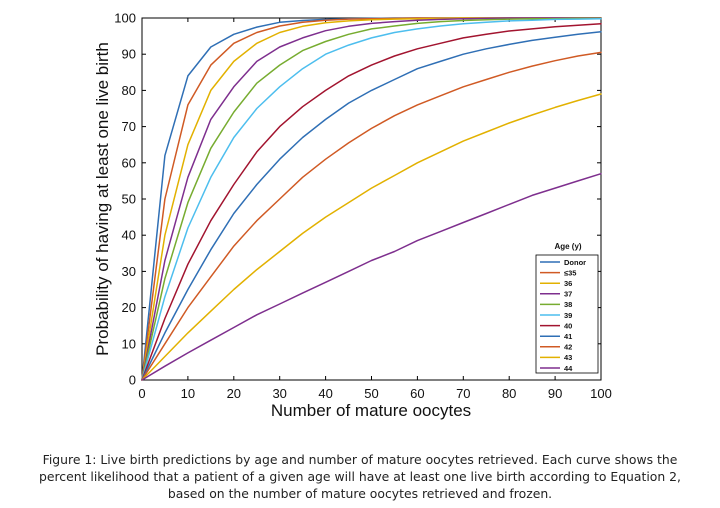 This screenshot has width=720, height=508. I want to click on y-tick-label: 90, so click(129, 54).